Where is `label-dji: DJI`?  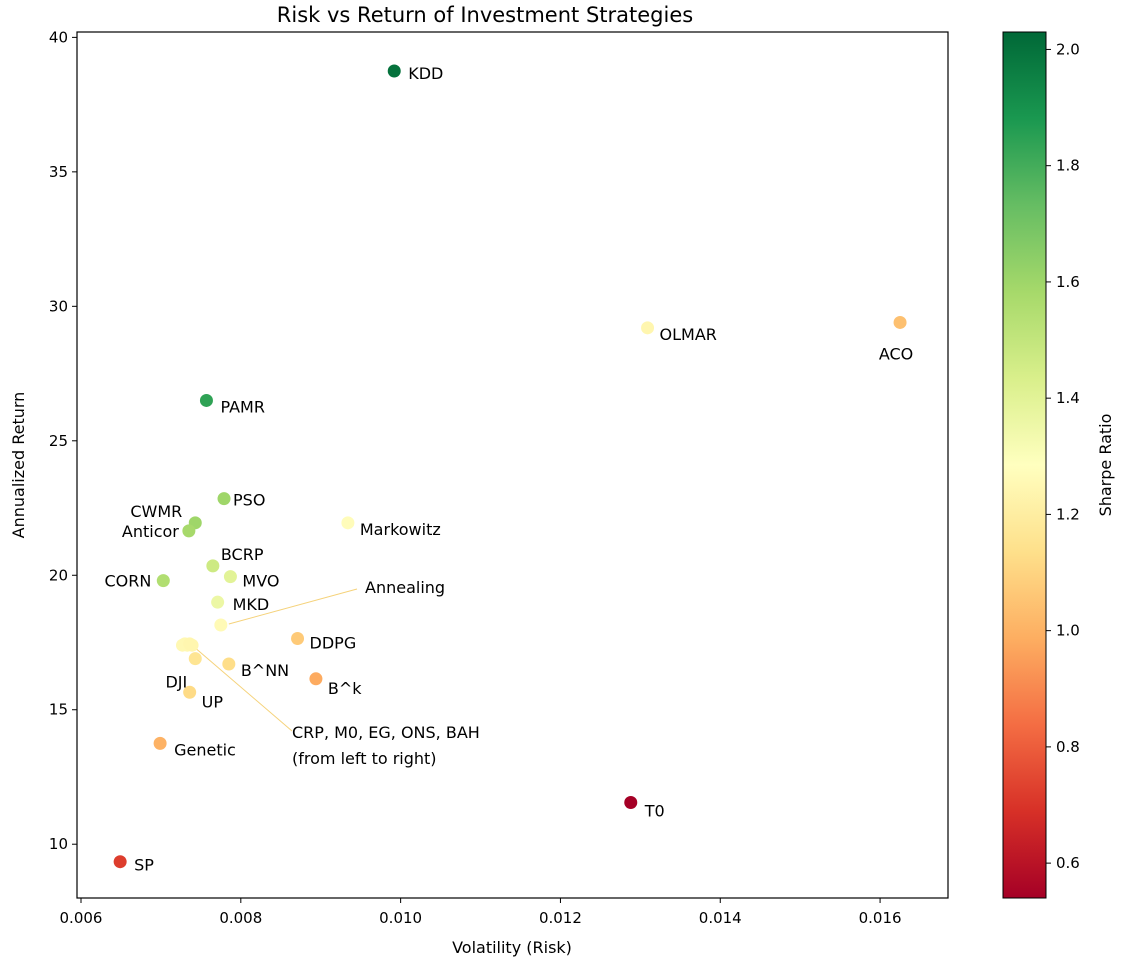
label-dji: DJI is located at coordinates (176, 682).